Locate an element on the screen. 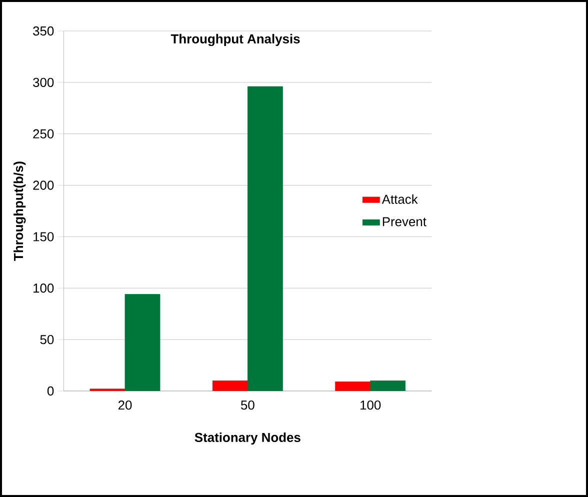 The height and width of the screenshot is (497, 588). y-axis-title: Throughput(b/s) is located at coordinates (20, 211).